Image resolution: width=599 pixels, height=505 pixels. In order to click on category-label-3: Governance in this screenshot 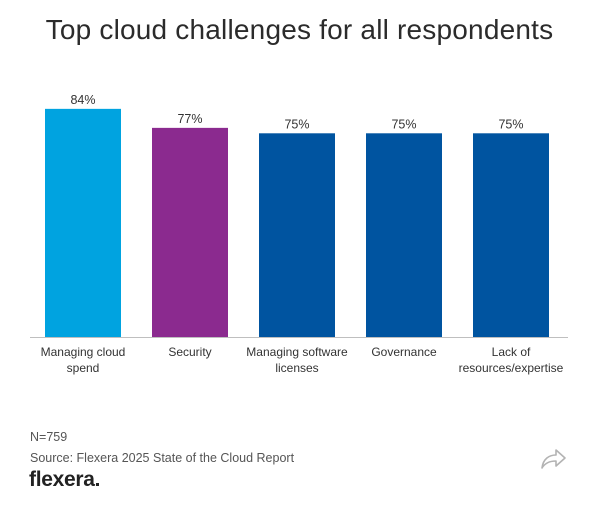, I will do `click(404, 352)`.